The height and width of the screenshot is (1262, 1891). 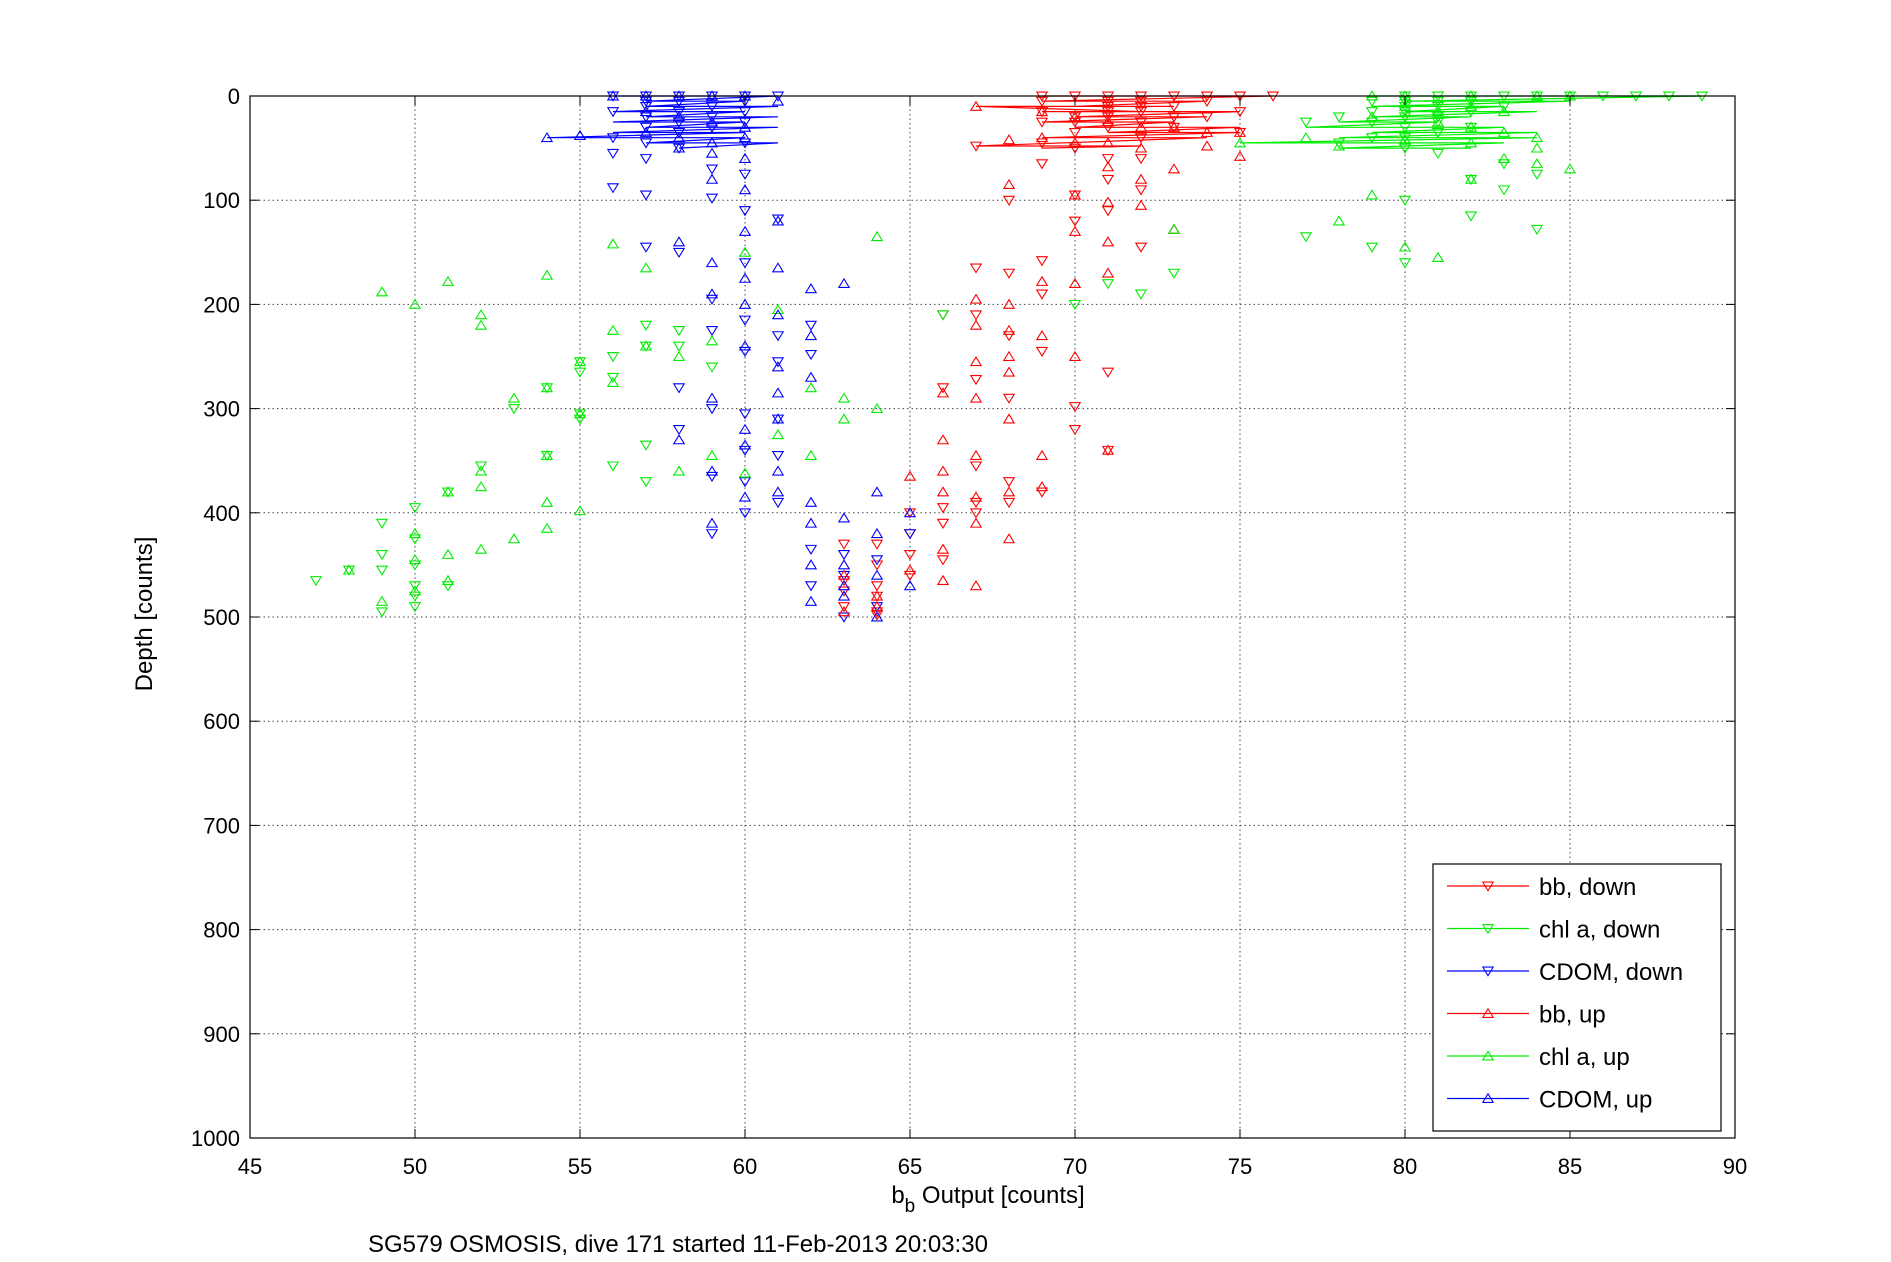 I want to click on legend-label: chl a, down, so click(x=1599, y=930).